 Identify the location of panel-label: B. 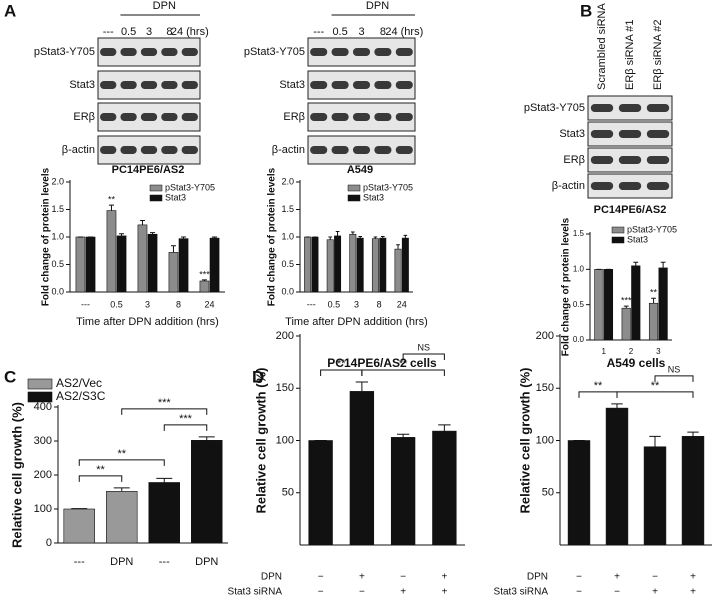
(586, 10).